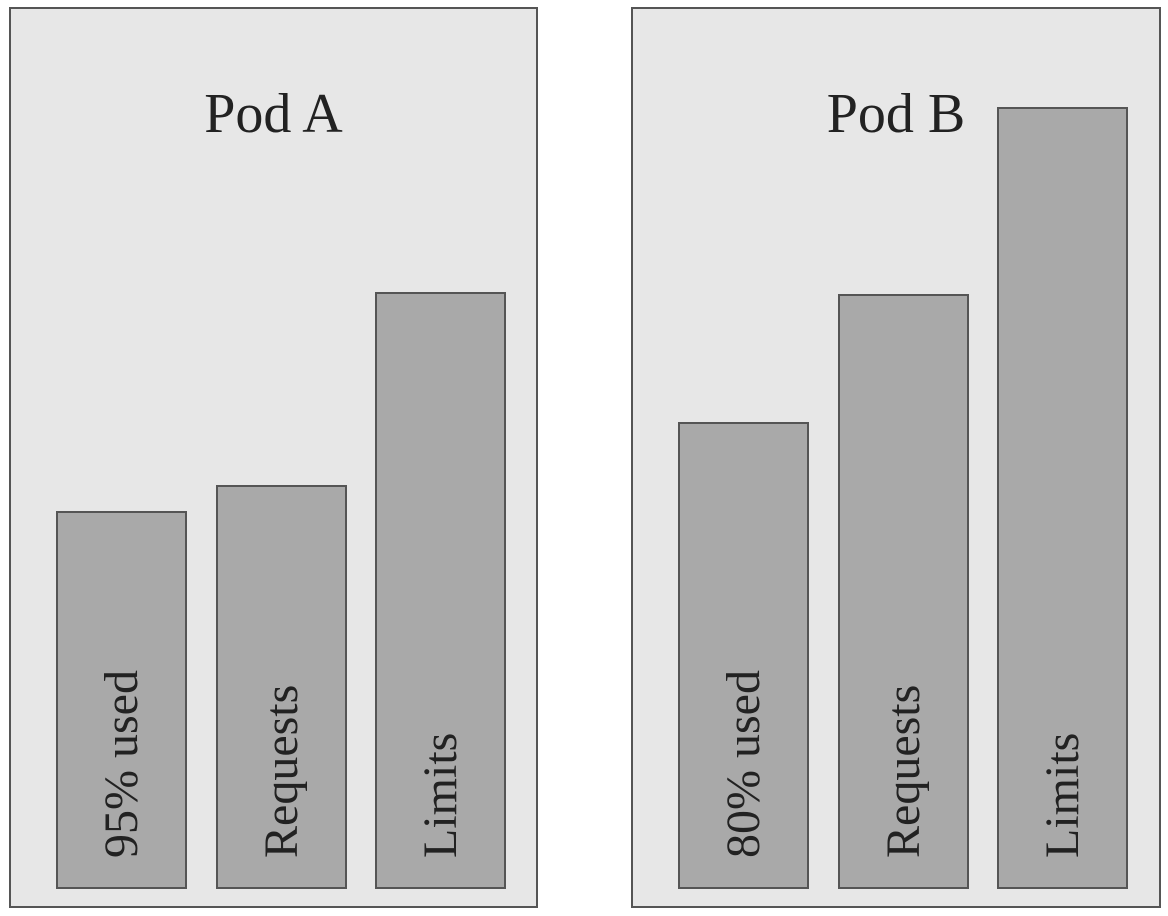 This screenshot has height=916, width=1168. What do you see at coordinates (896, 114) in the screenshot?
I see `panel-title: Pod B` at bounding box center [896, 114].